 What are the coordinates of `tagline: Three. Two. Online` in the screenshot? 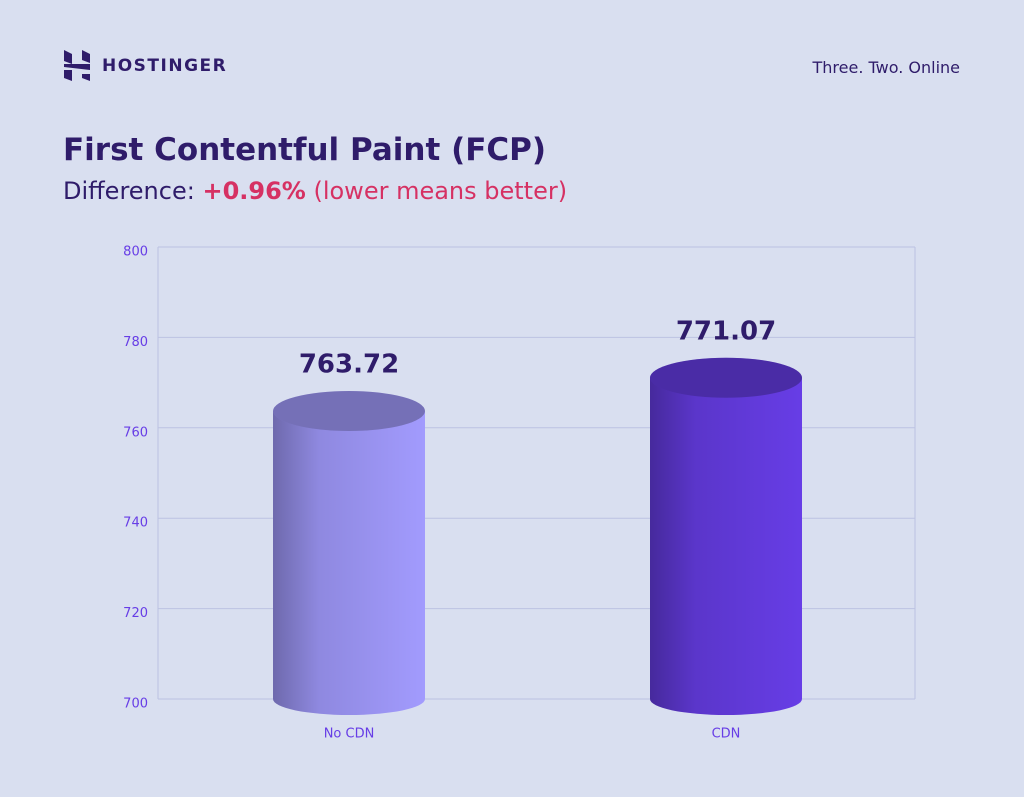 It's located at (886, 67).